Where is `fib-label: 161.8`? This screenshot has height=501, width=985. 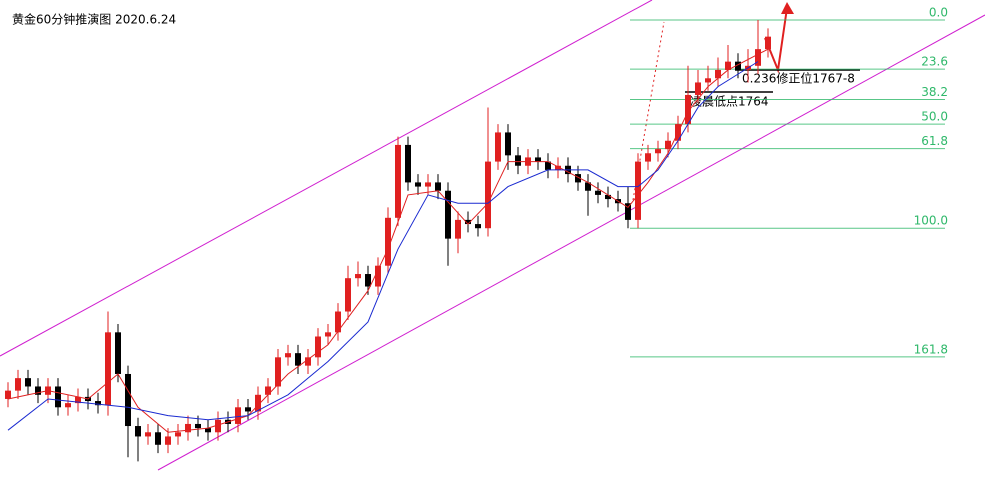 fib-label: 161.8 is located at coordinates (931, 349).